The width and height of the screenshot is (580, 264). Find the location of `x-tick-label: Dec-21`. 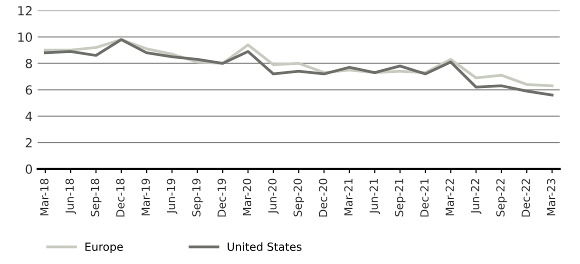

x-tick-label: Dec-21 is located at coordinates (424, 198).